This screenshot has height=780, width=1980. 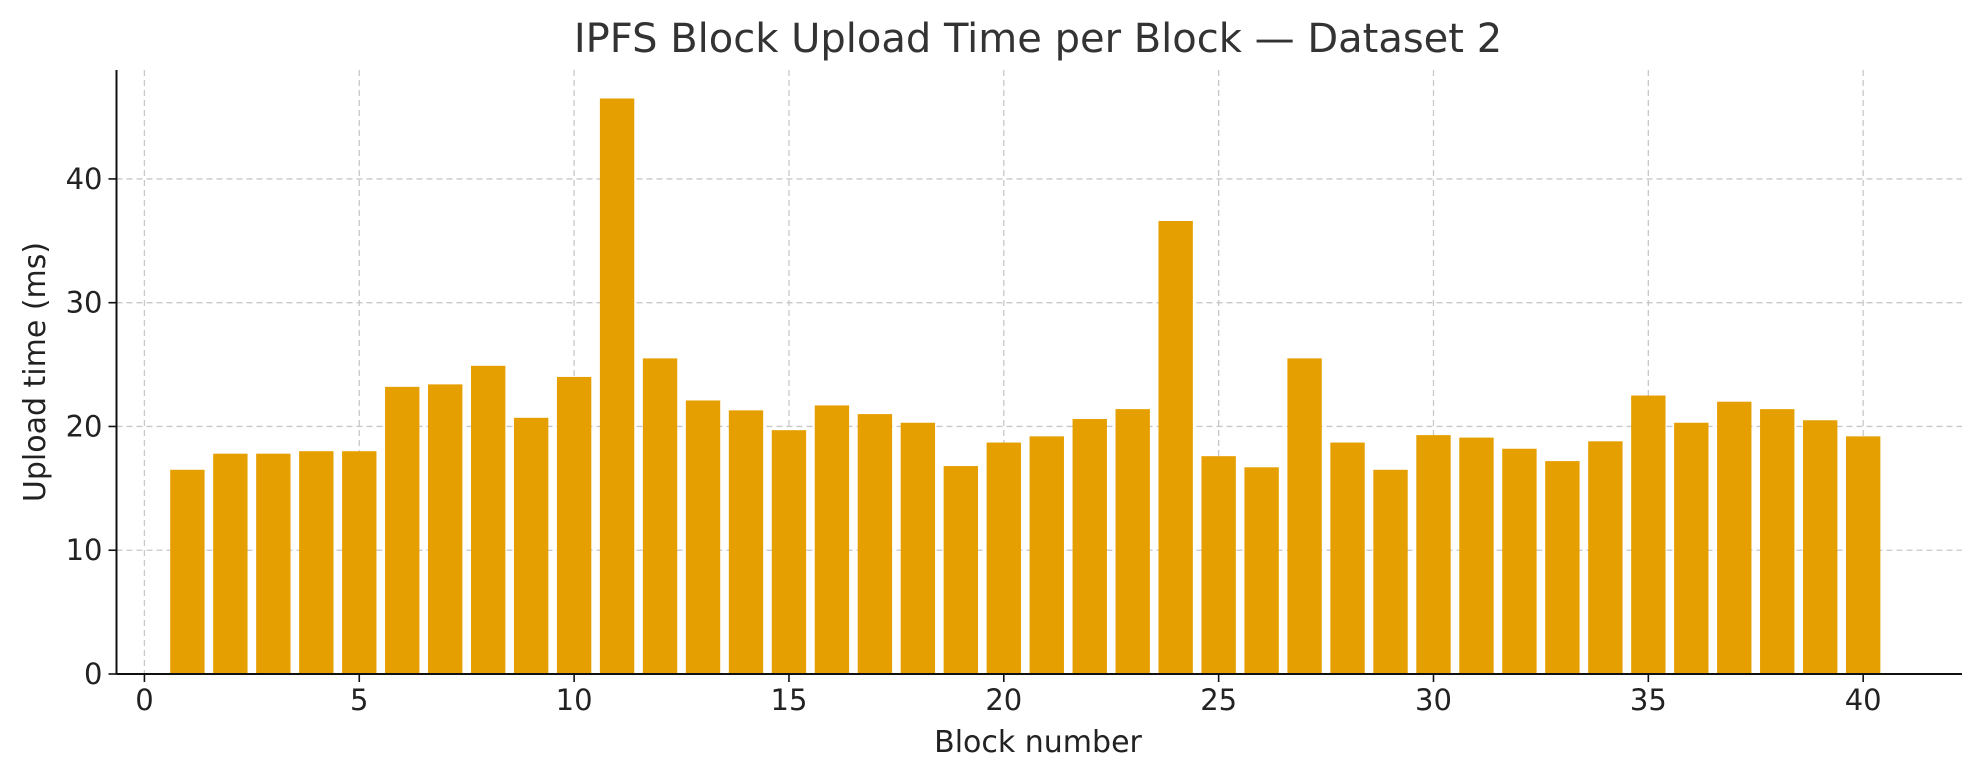 I want to click on y-tick-label: 20, so click(x=84, y=426).